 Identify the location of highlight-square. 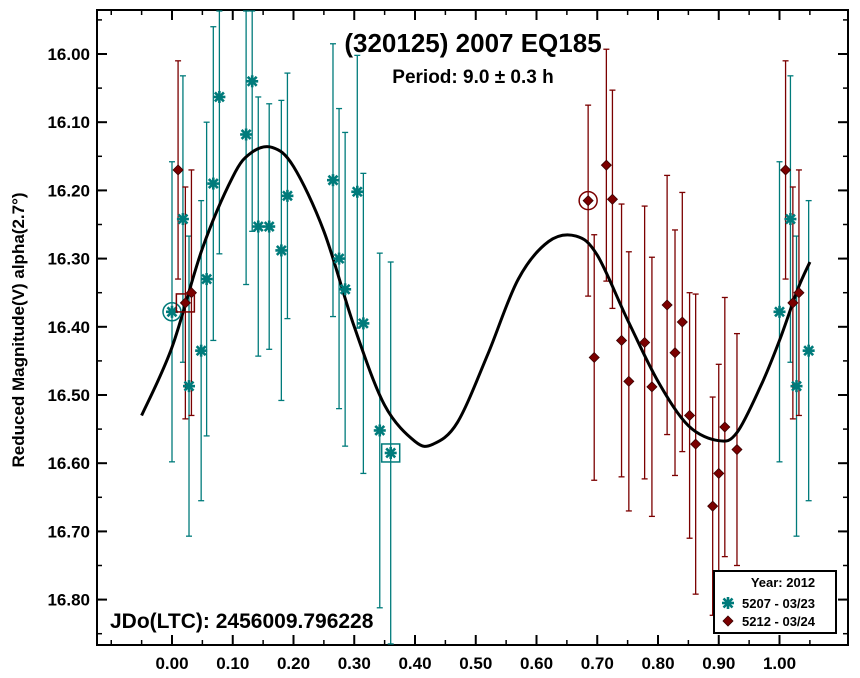
(390, 453).